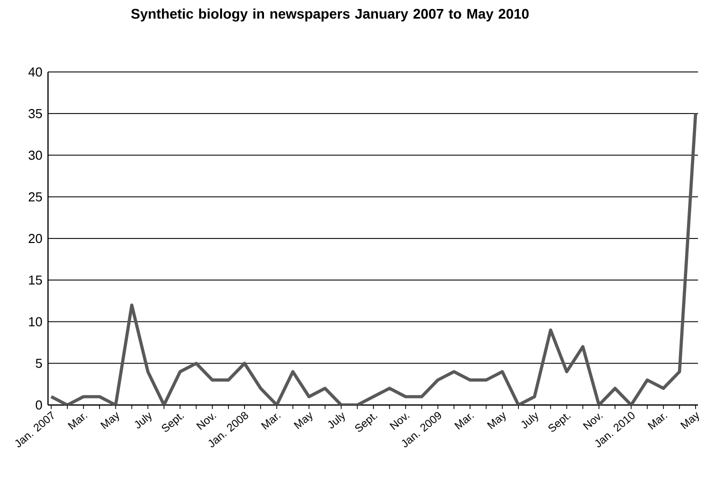 The height and width of the screenshot is (479, 712). Describe the element at coordinates (39, 363) in the screenshot. I see `y-tick-label: 5` at that location.